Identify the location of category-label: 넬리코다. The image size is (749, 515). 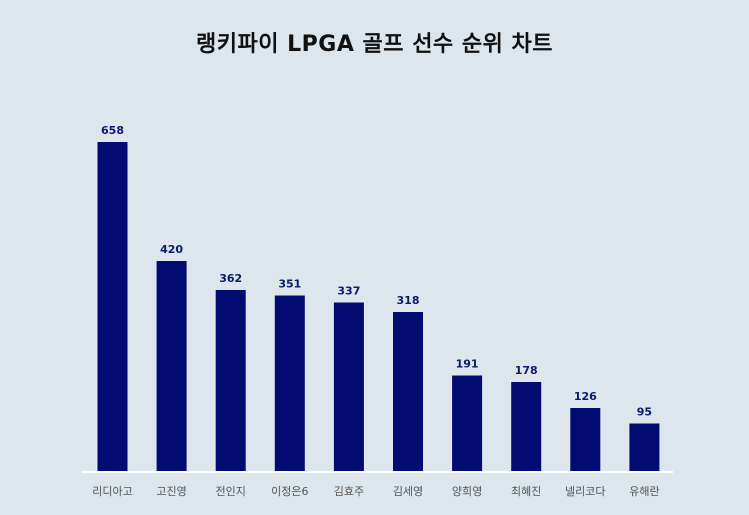
(585, 491).